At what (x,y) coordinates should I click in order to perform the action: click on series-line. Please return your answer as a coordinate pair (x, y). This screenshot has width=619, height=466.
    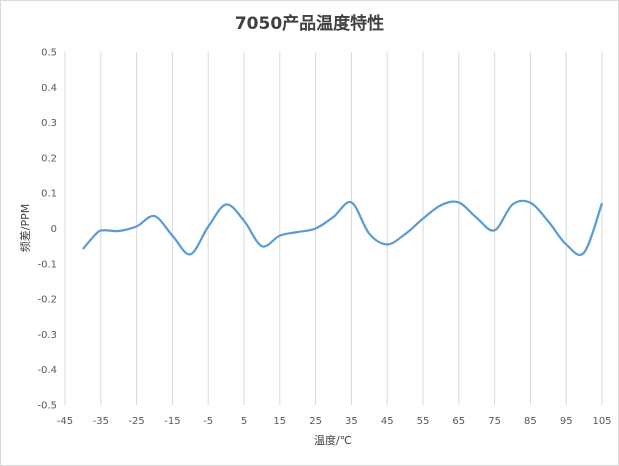
    Looking at the image, I should click on (343, 227).